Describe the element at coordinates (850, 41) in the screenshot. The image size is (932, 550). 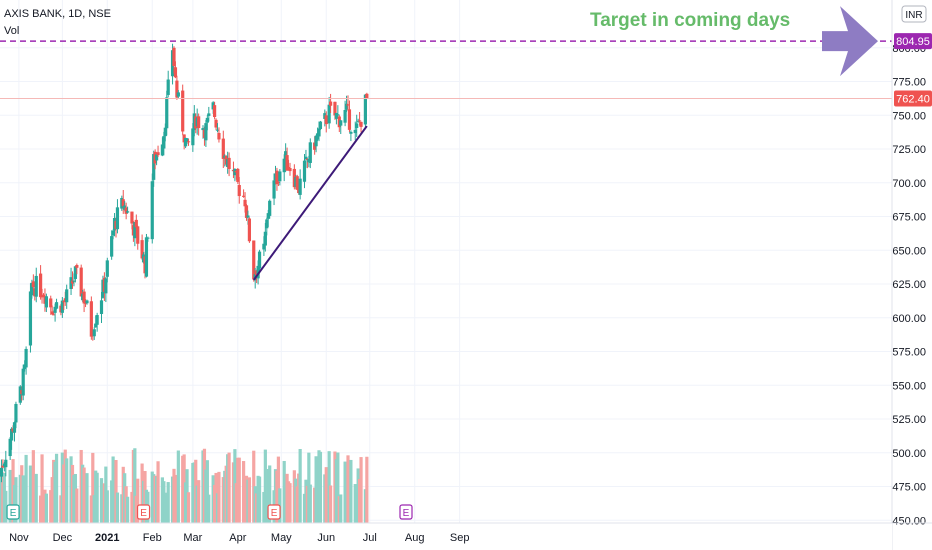
I see `target-arrow-icon` at that location.